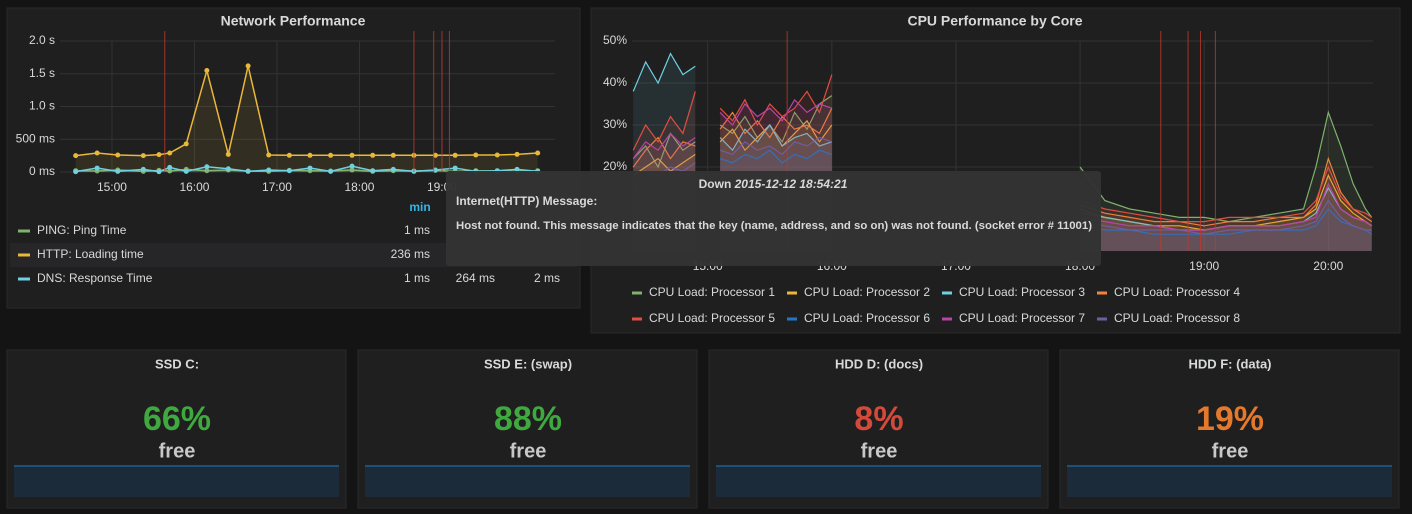  What do you see at coordinates (95, 278) in the screenshot?
I see `legend-label: DNS: Response Time` at bounding box center [95, 278].